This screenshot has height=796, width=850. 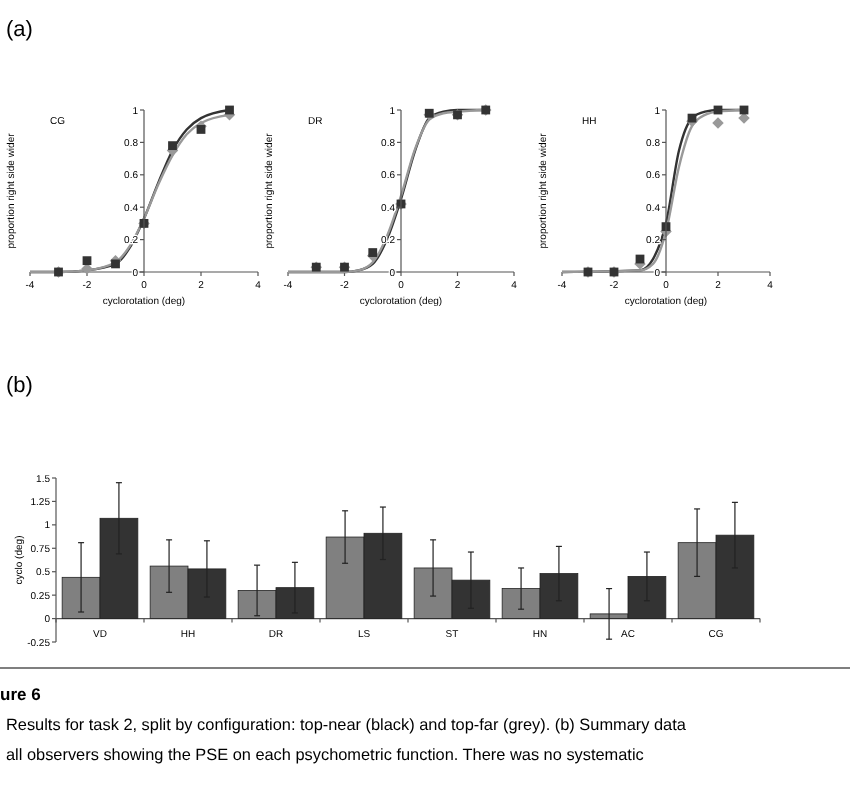 What do you see at coordinates (21, 694) in the screenshot?
I see `text: ure 6` at bounding box center [21, 694].